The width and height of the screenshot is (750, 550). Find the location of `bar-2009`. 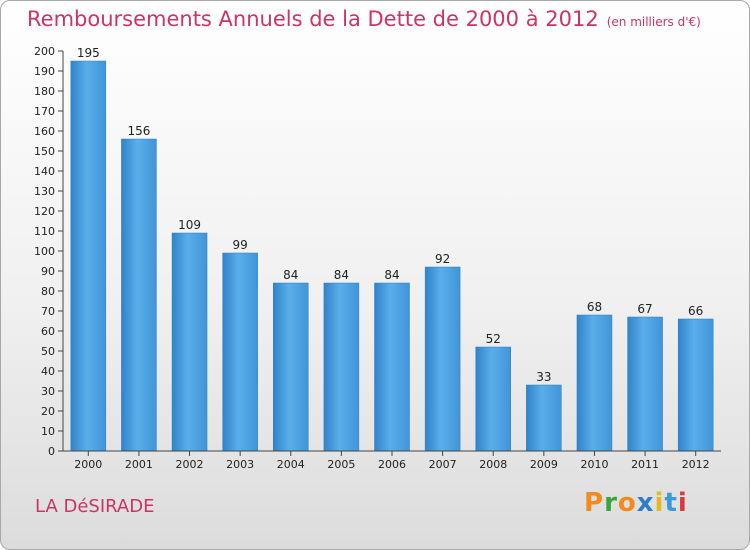

bar-2009 is located at coordinates (544, 418).